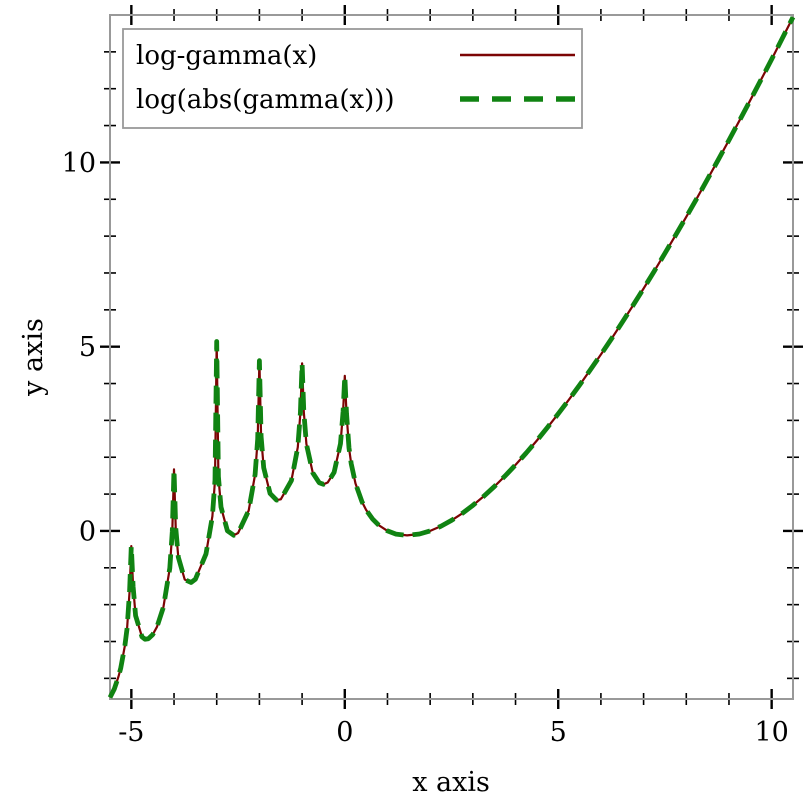  I want to click on legend: log-gamma(x) log(abs(gamma(x))), so click(352, 78).